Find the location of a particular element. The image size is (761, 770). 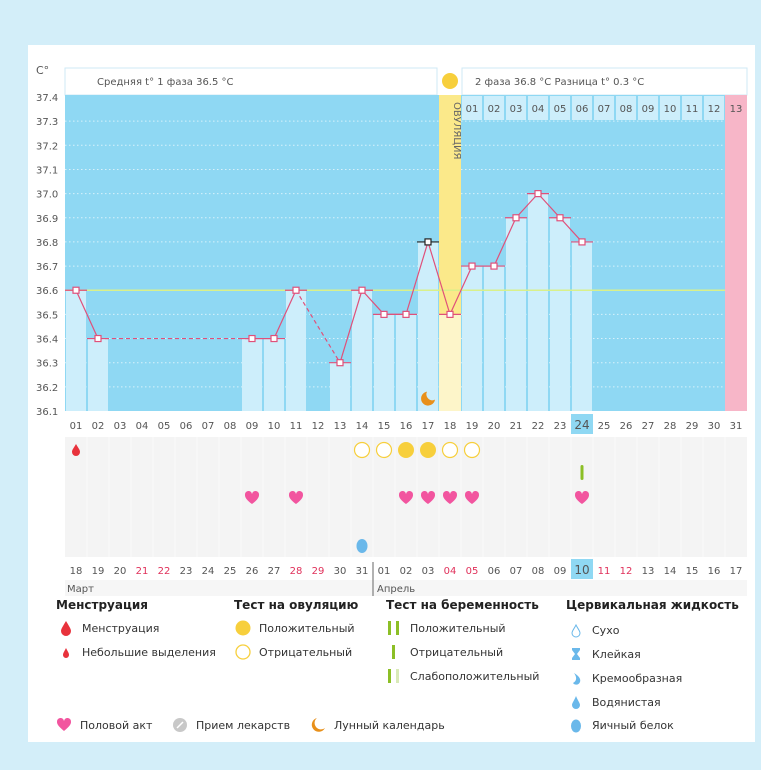

legend-moon: Лунный календарь is located at coordinates (377, 725).